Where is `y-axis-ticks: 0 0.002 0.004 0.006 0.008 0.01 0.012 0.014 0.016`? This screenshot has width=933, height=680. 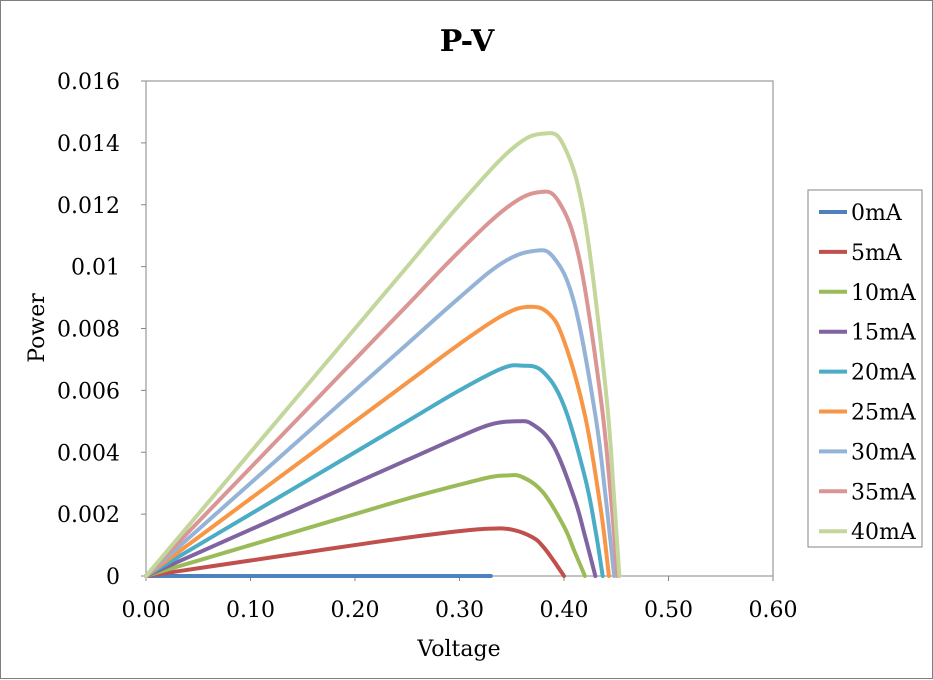 y-axis-ticks: 0 0.002 0.004 0.006 0.008 0.01 0.012 0.014 0.016 is located at coordinates (101, 330).